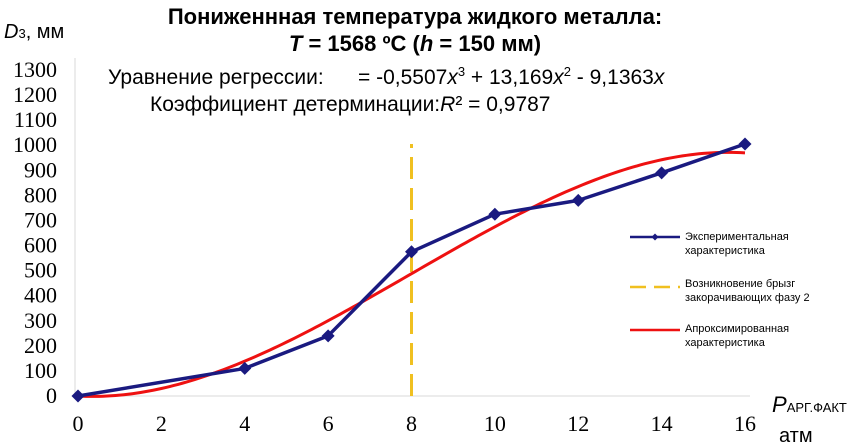 The width and height of the screenshot is (848, 445). I want to click on x-tick-label: 10, so click(495, 423).